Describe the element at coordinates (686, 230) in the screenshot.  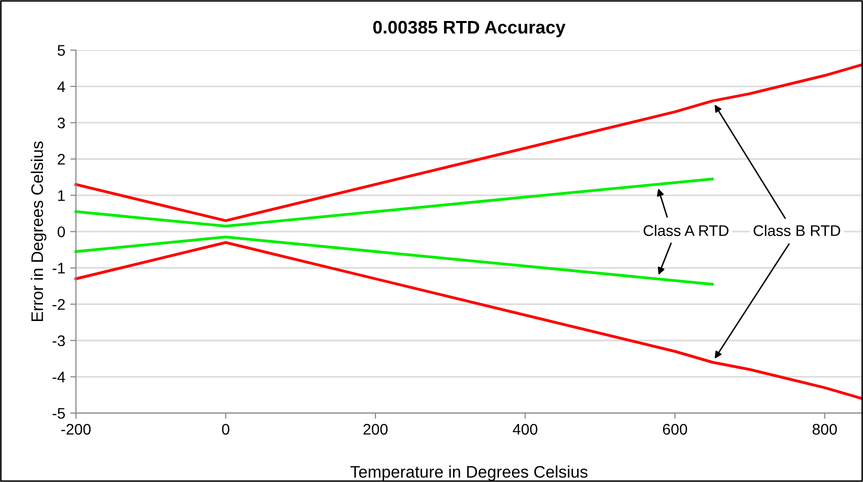
I see `annotation: Class A RTD` at that location.